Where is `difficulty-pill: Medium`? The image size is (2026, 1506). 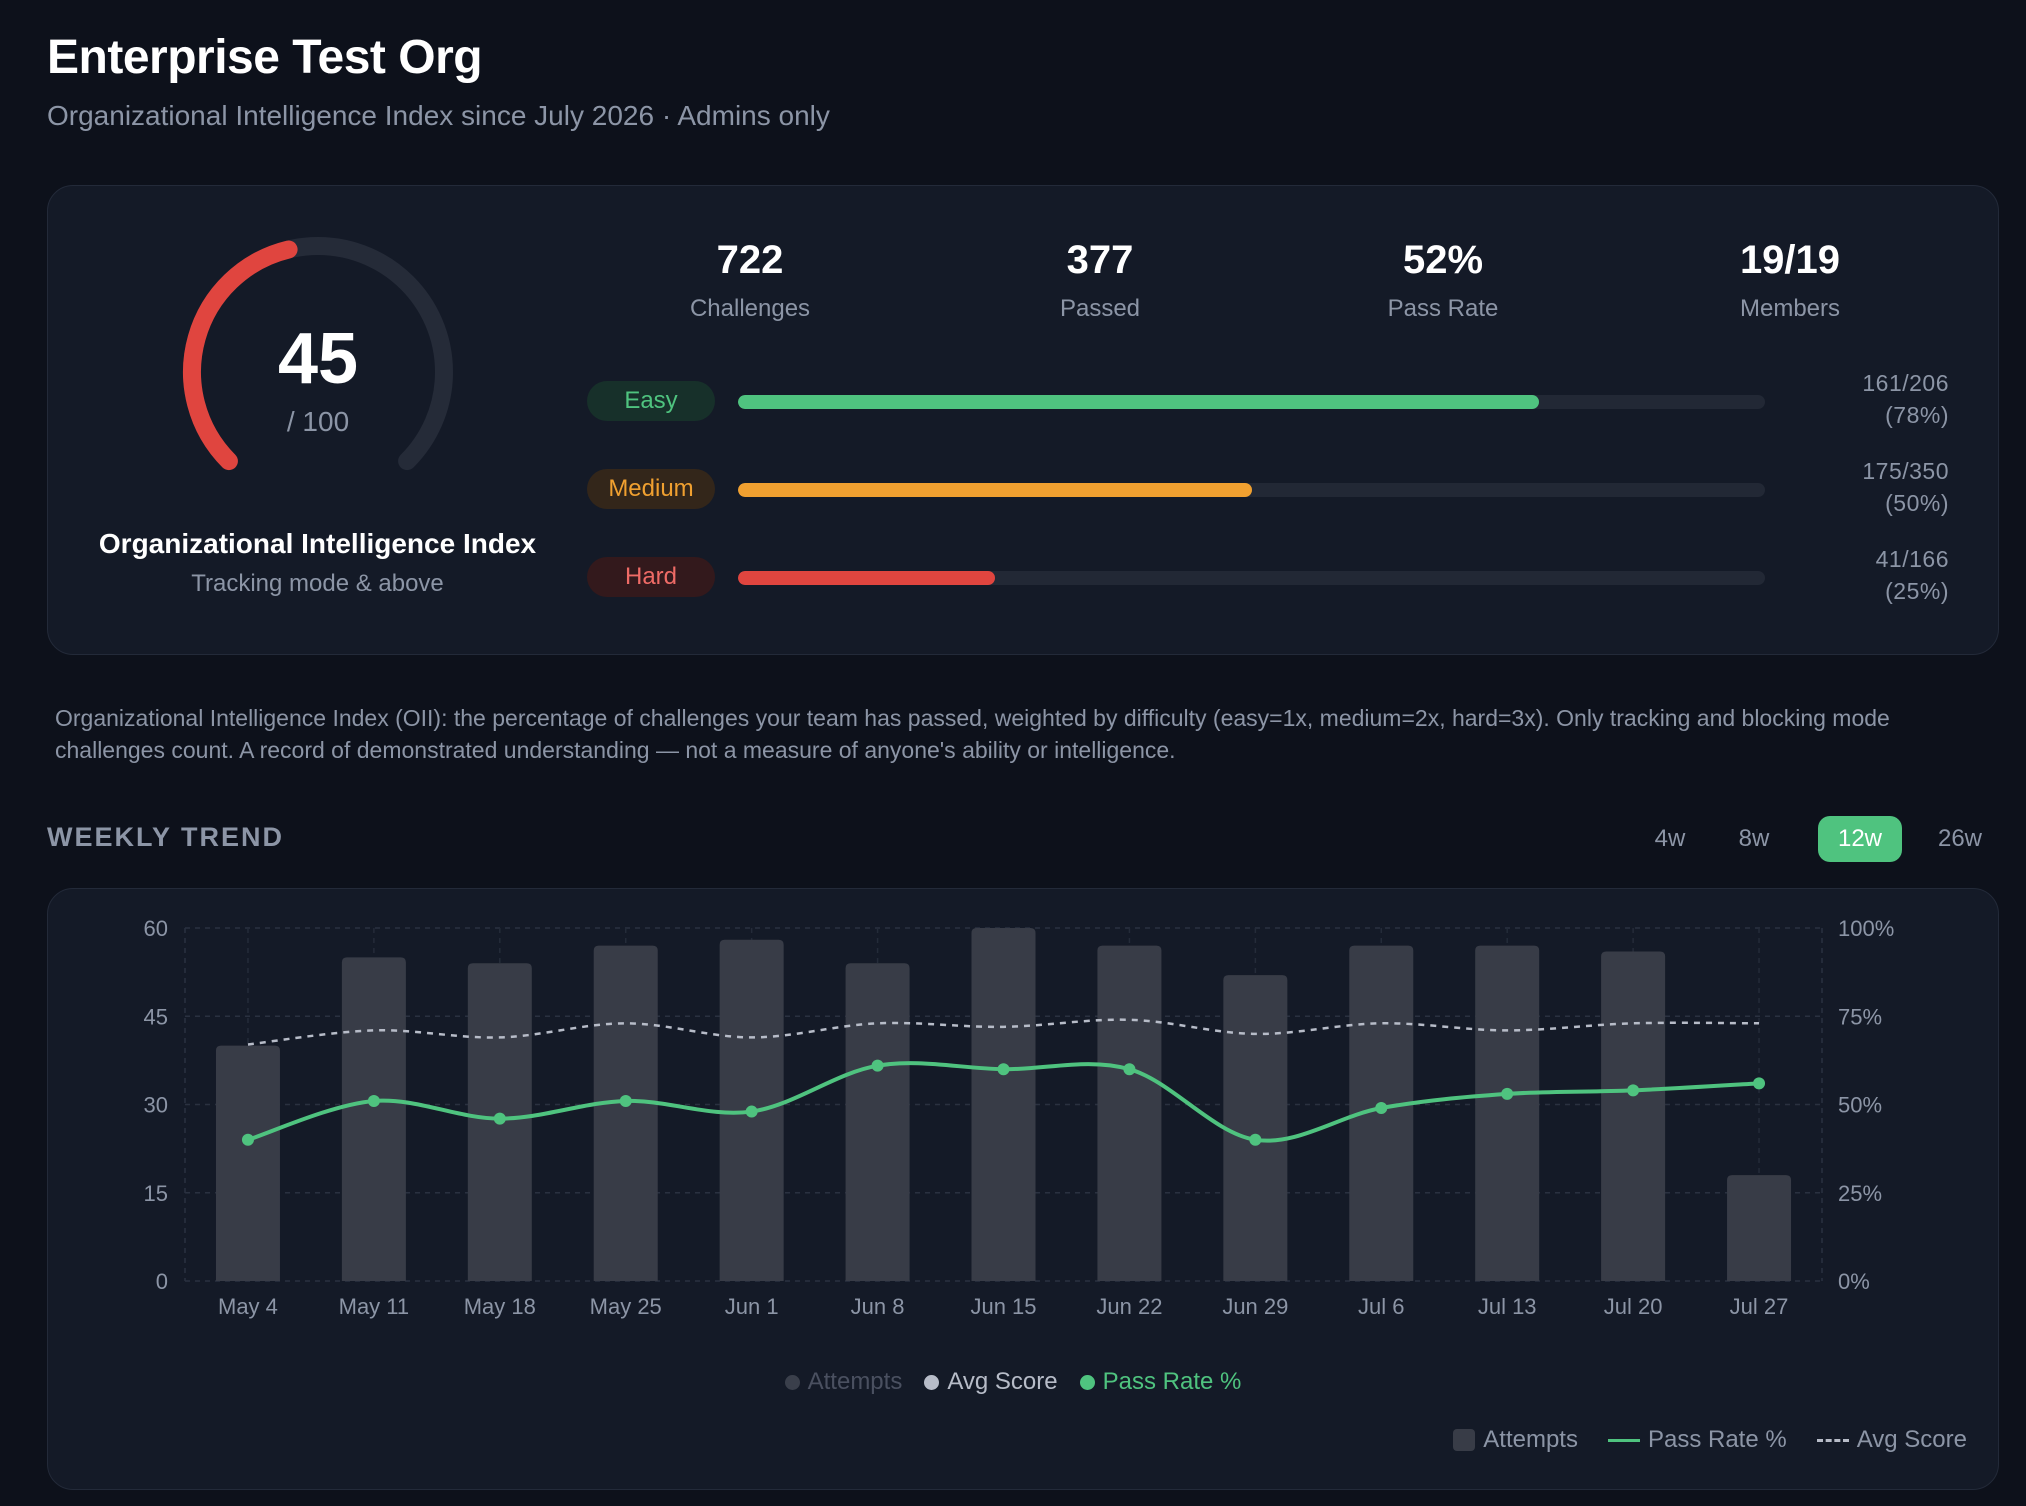
difficulty-pill: Medium is located at coordinates (651, 489).